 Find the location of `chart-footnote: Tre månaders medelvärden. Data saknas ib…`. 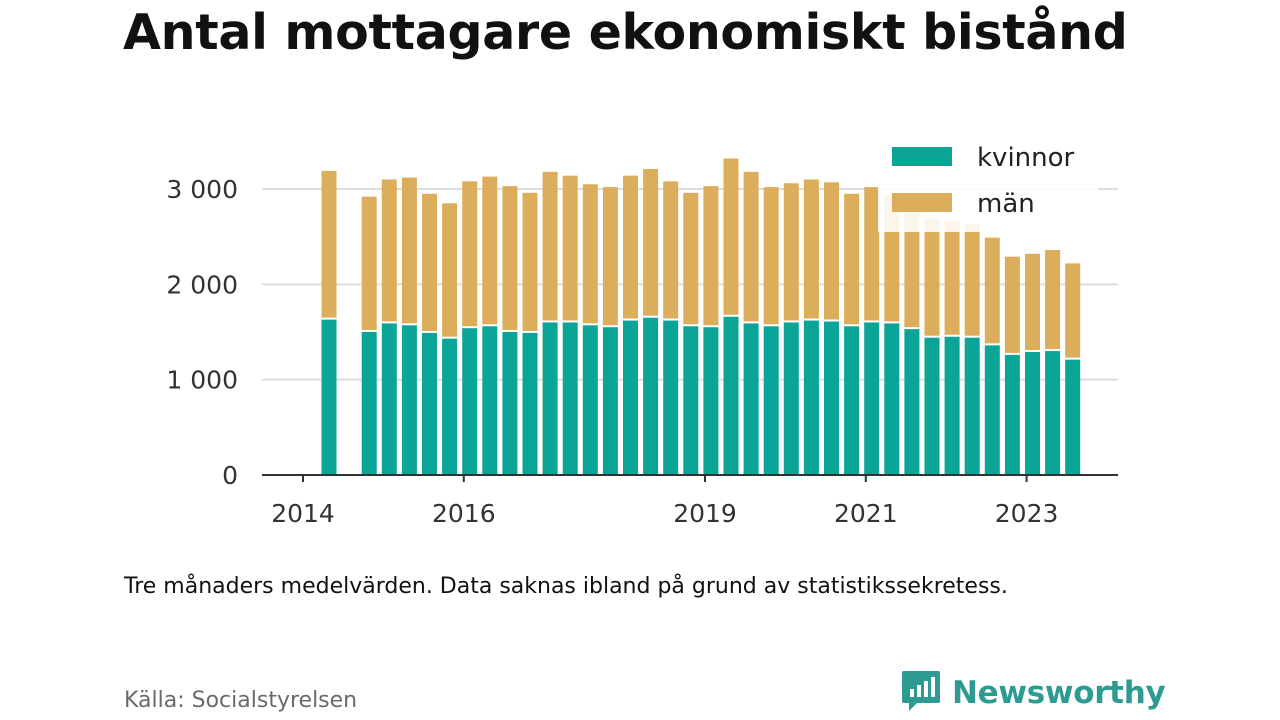

chart-footnote: Tre månaders medelvärden. Data saknas ib… is located at coordinates (566, 586).